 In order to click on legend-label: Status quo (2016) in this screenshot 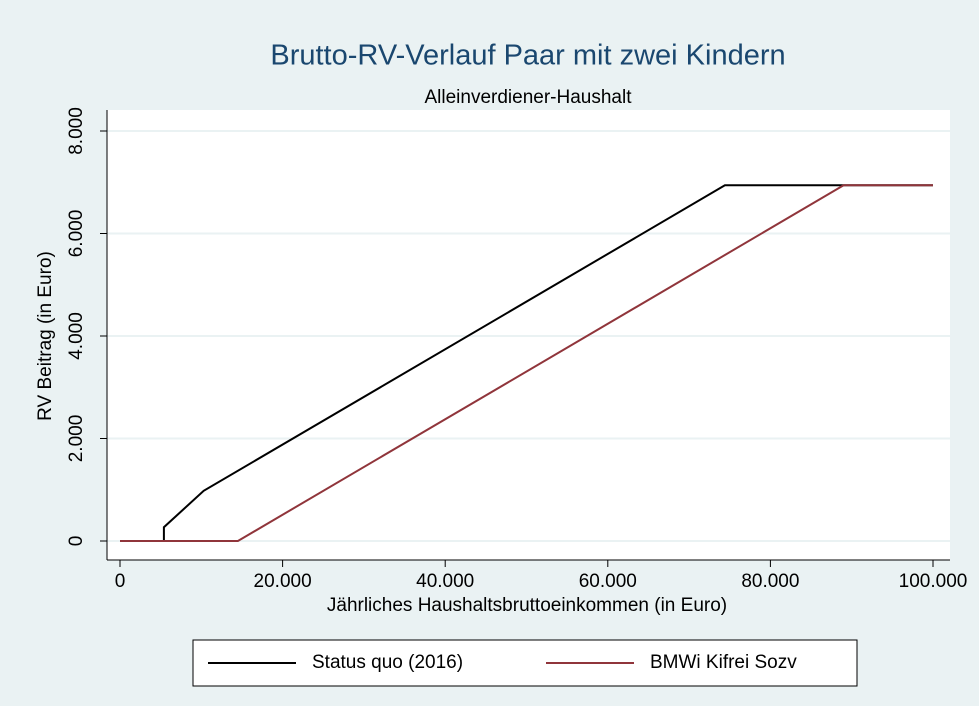, I will do `click(387, 662)`.